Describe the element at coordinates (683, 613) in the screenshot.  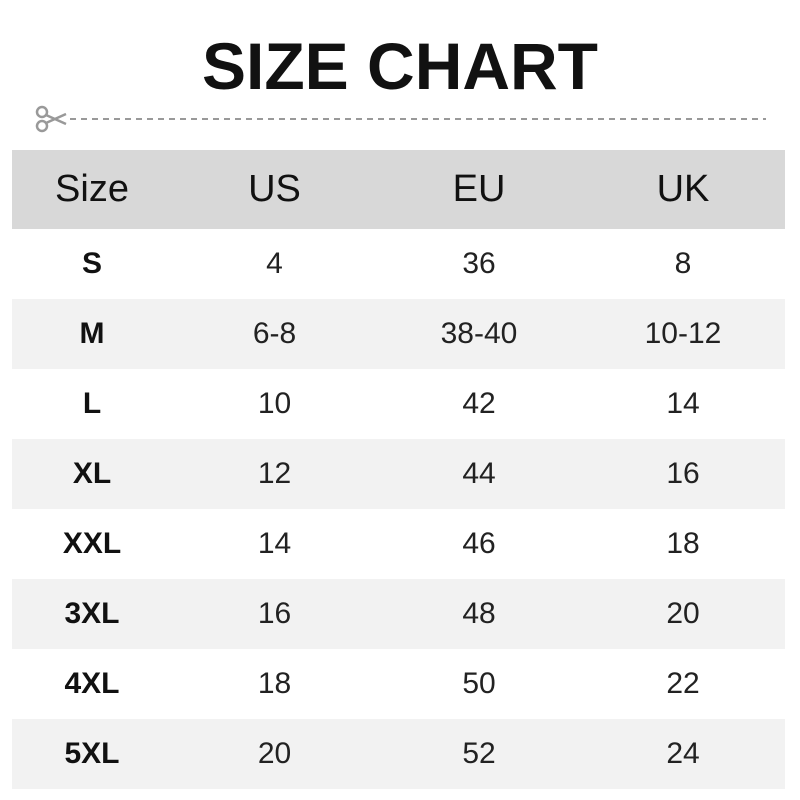
I see `cell-uk: 20` at that location.